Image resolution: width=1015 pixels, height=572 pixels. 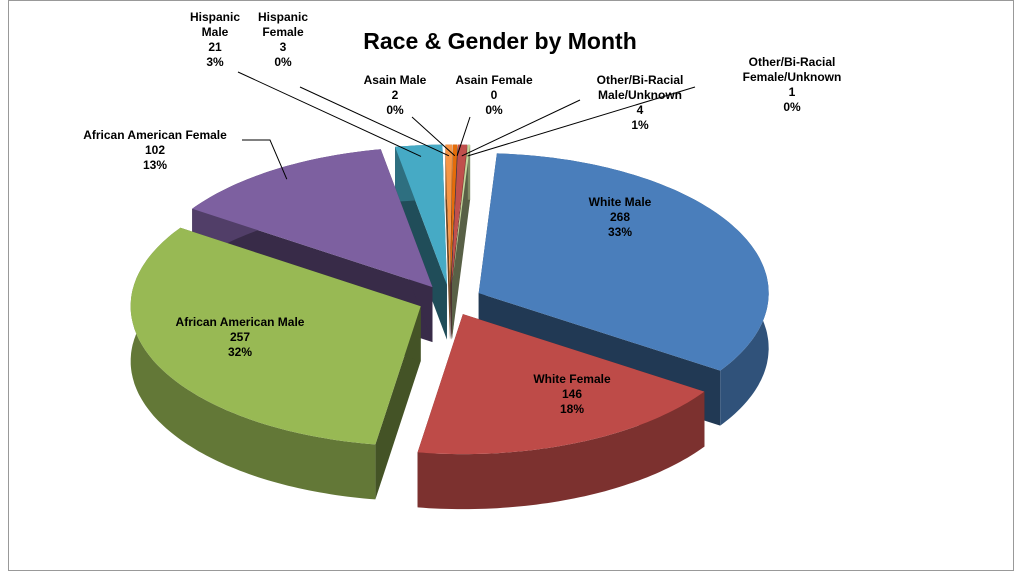 I want to click on data-label: African American Male 257 32%, so click(x=240, y=337).